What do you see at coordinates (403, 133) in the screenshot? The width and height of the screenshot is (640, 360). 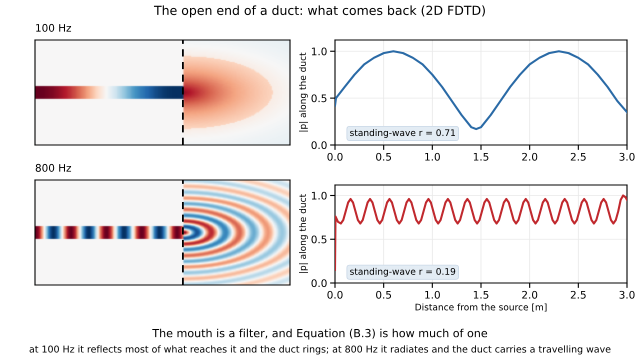 I see `annotation: standing-wave r = 0.71` at bounding box center [403, 133].